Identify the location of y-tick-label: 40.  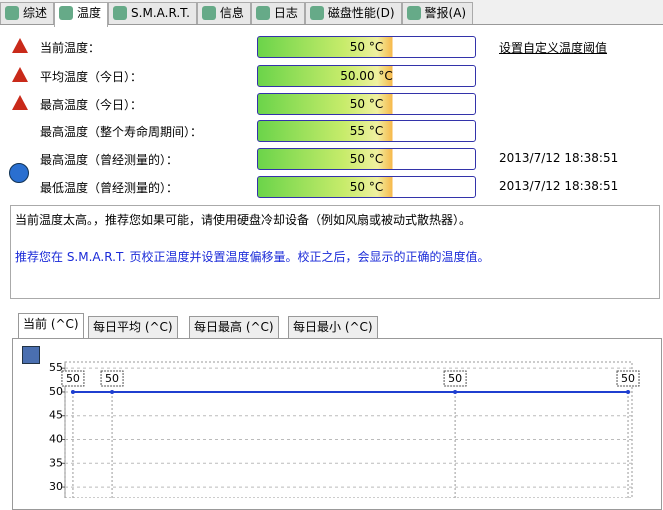
(56, 439).